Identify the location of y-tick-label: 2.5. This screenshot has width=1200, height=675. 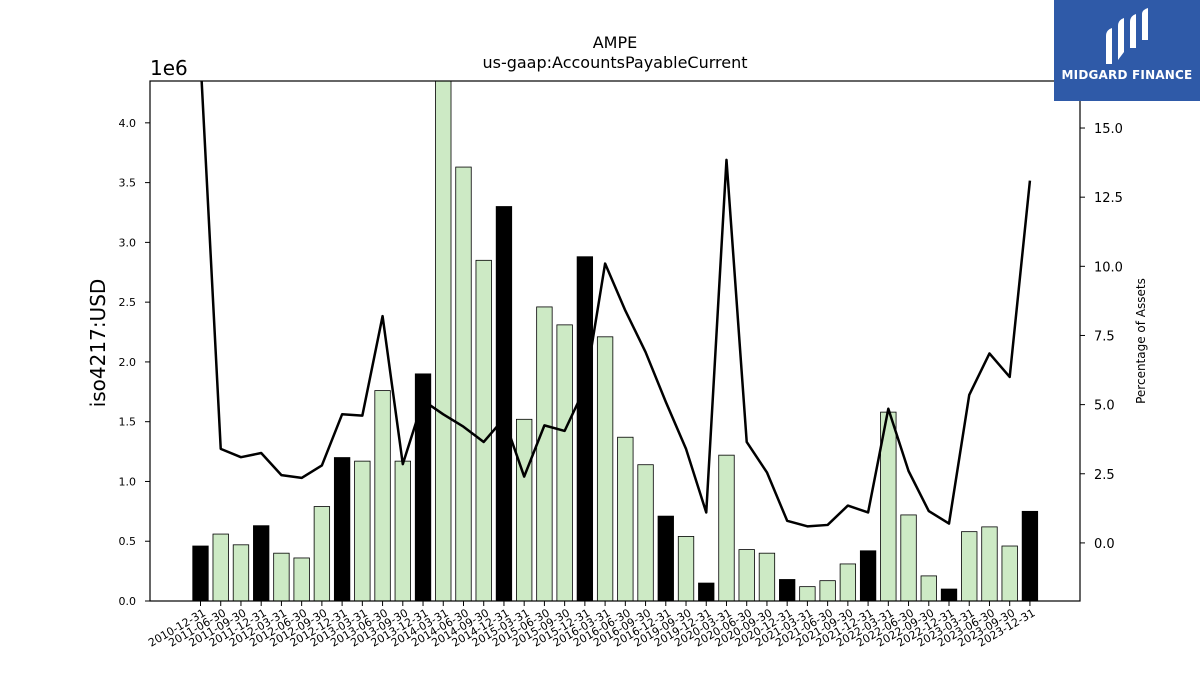
(128, 302).